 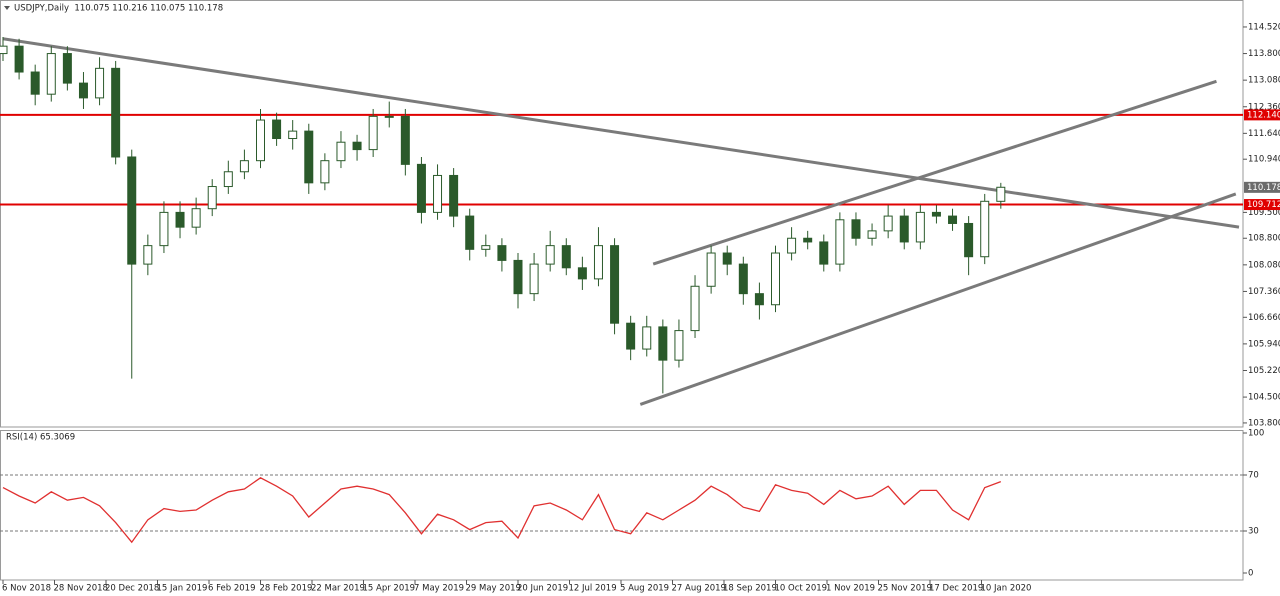 I want to click on y-tick-label: 30, so click(x=1253, y=532).